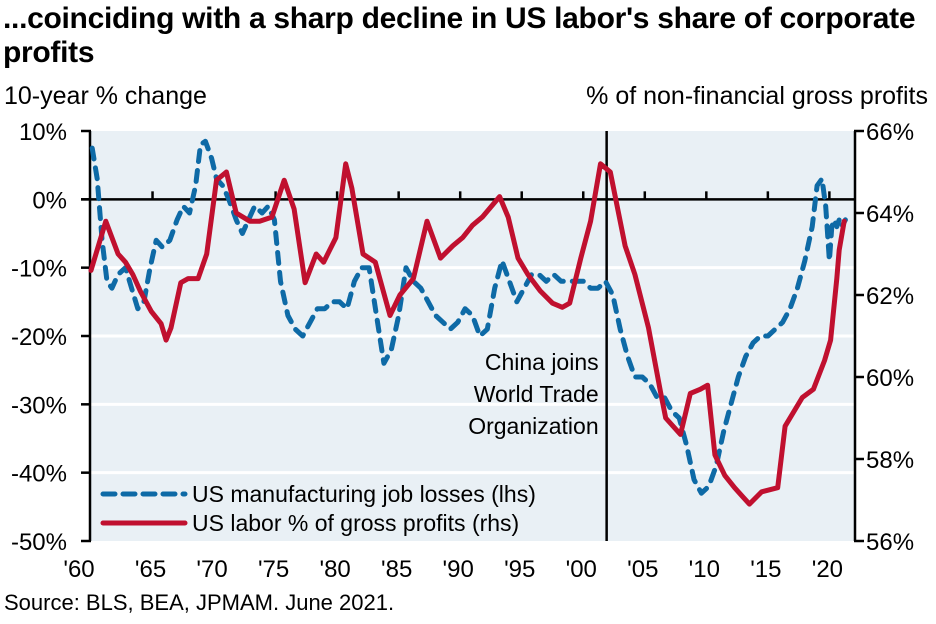 This screenshot has height=624, width=936. What do you see at coordinates (883, 337) in the screenshot?
I see `right-y-axis: 66% 64% 62% 60% 58% 56%` at bounding box center [883, 337].